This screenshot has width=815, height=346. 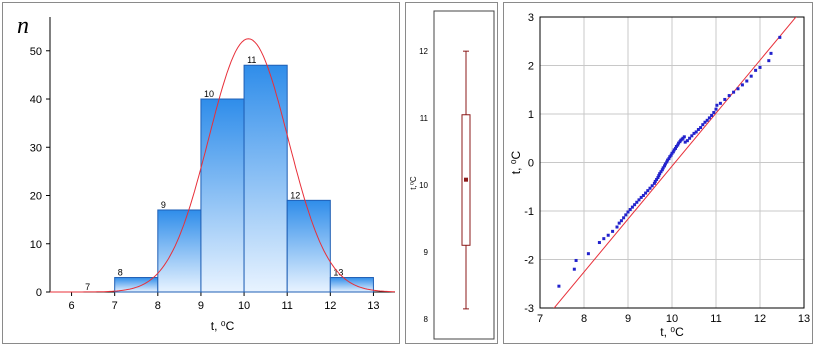 I want to click on histogram-y-tick-label: 40, so click(x=36, y=100).